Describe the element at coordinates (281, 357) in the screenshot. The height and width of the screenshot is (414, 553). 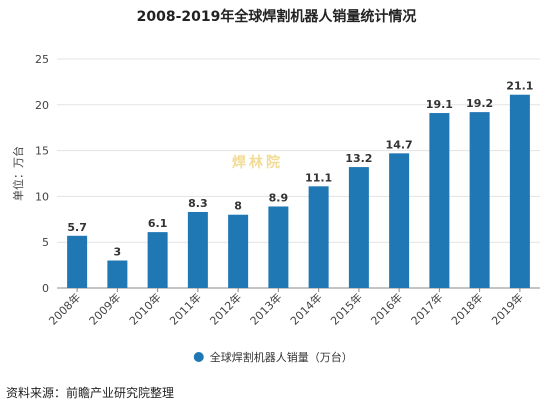
I see `legend-label: 全球焊割机器人销量（万台）` at that location.